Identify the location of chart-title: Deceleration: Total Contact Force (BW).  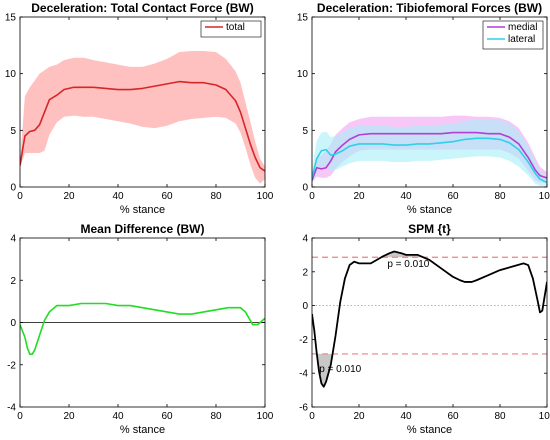
(142, 8).